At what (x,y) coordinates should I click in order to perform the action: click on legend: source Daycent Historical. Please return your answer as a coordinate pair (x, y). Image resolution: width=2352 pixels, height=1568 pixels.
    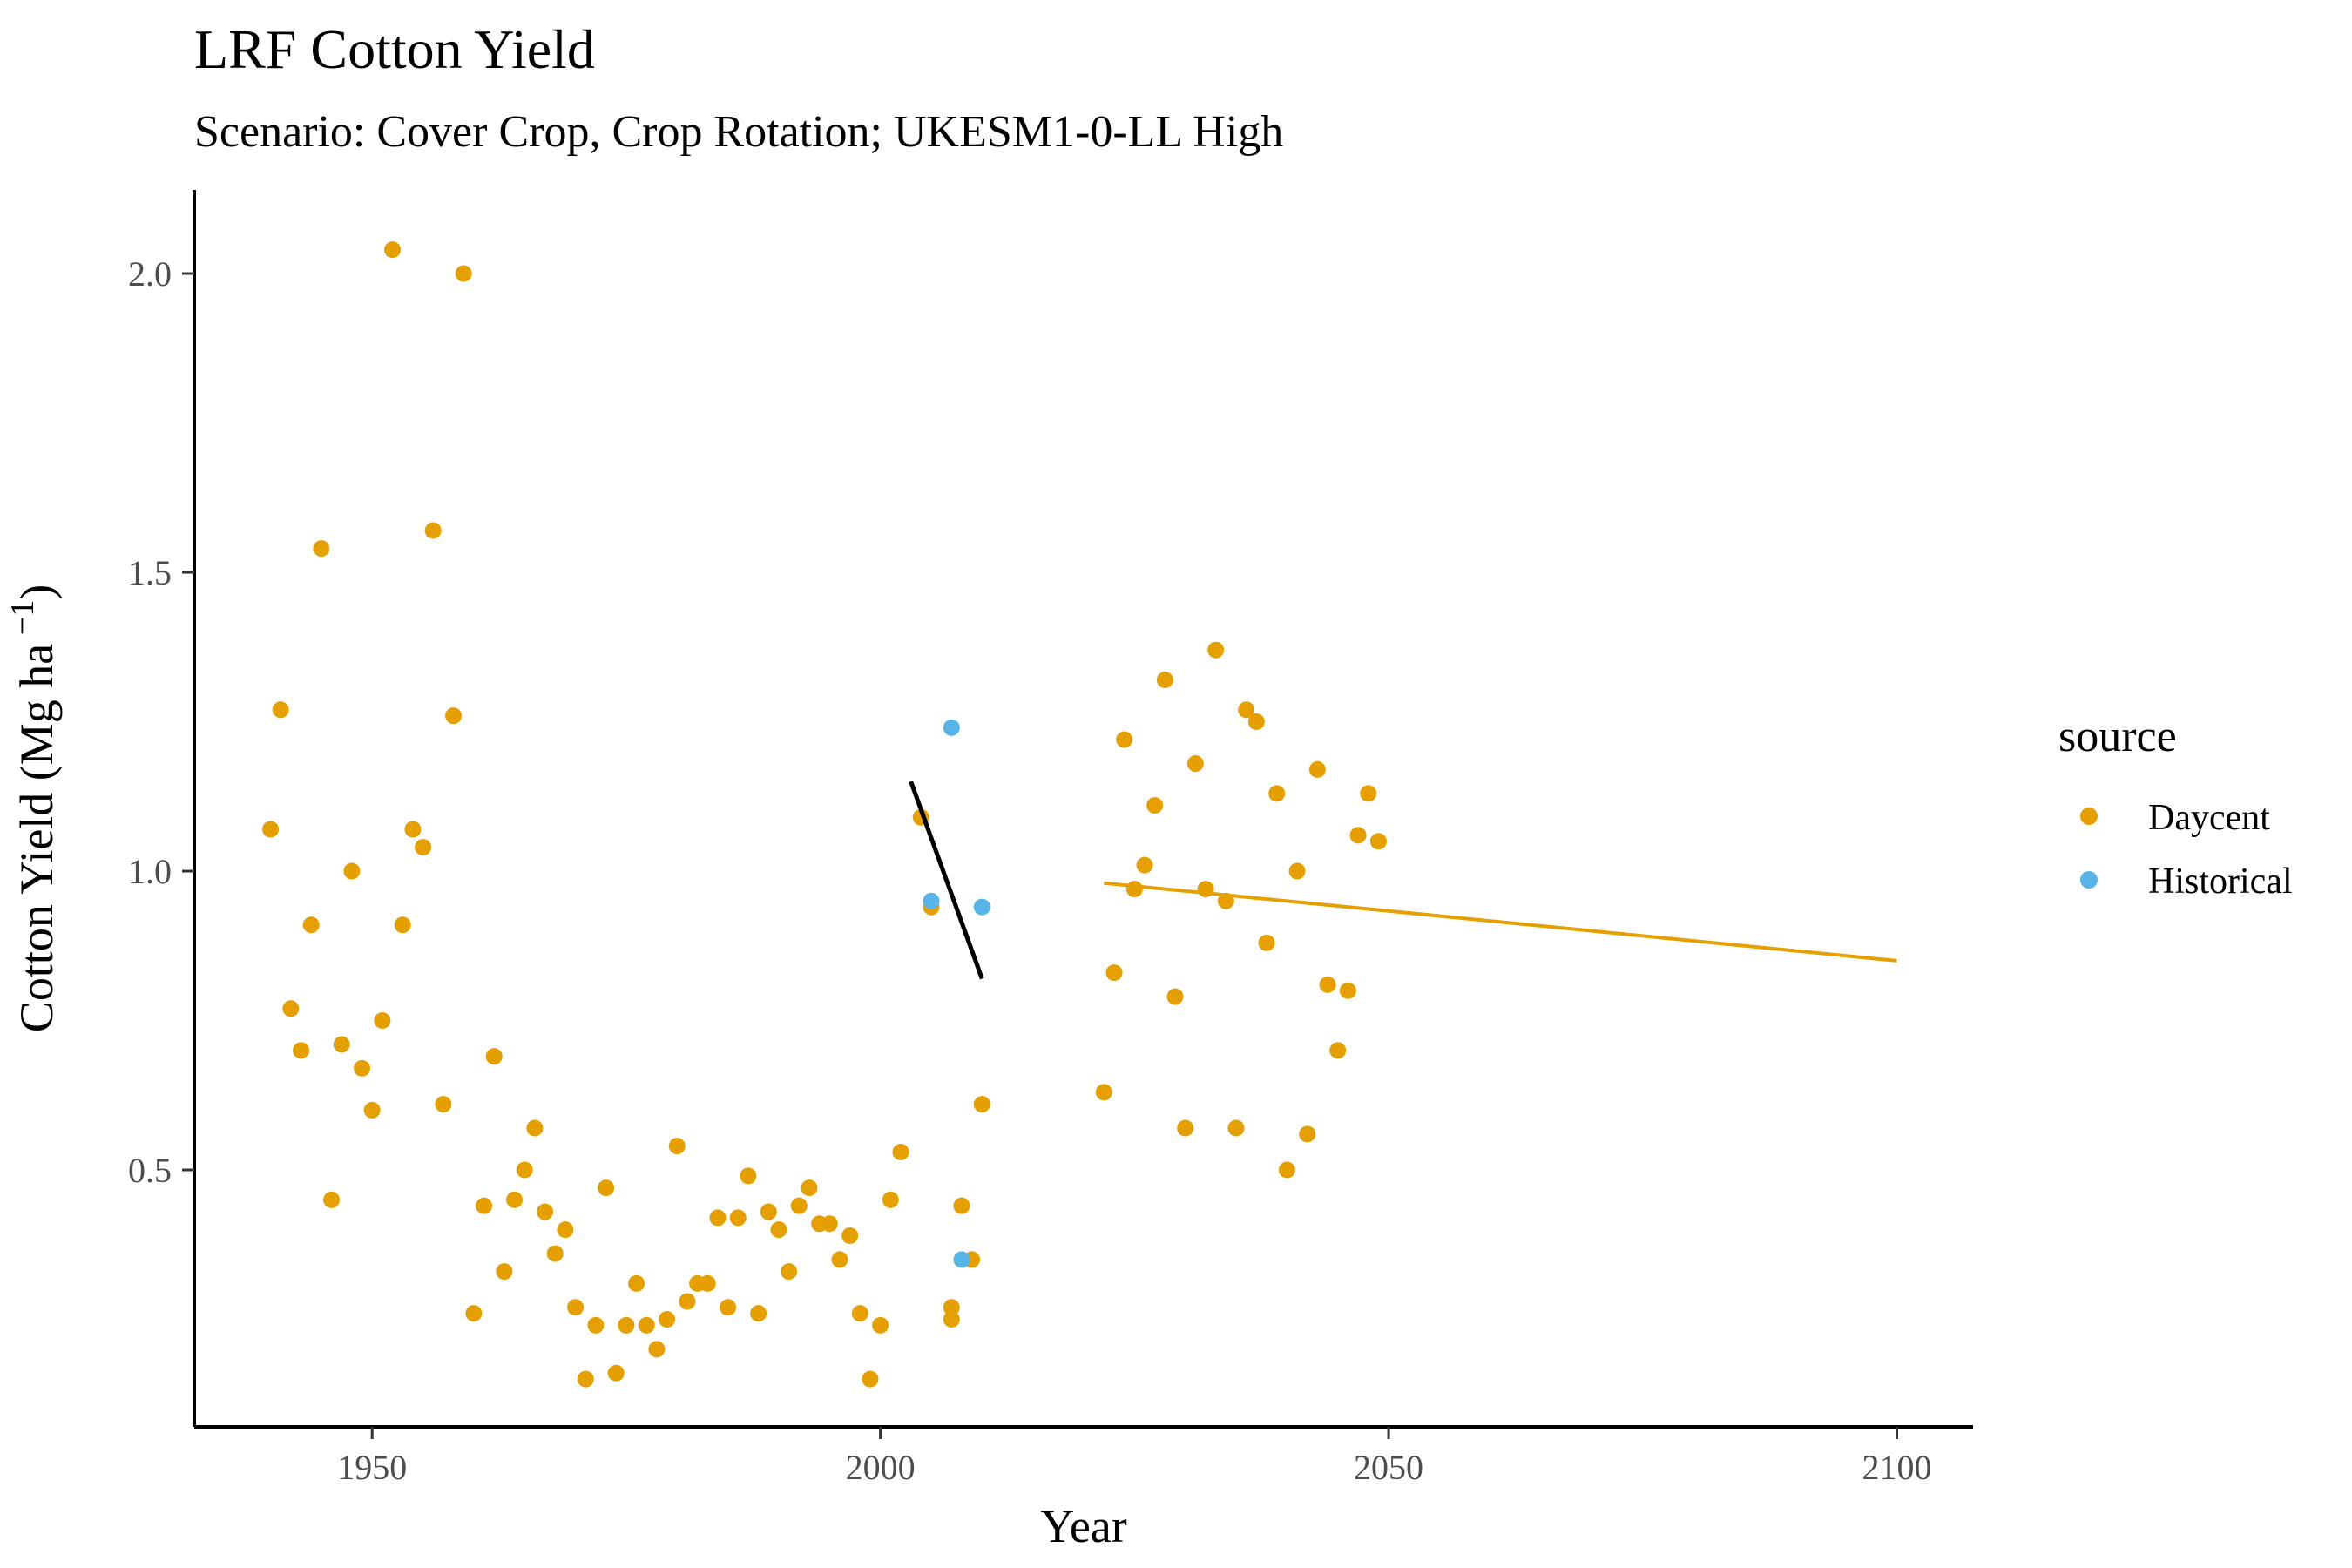
    Looking at the image, I should click on (2175, 807).